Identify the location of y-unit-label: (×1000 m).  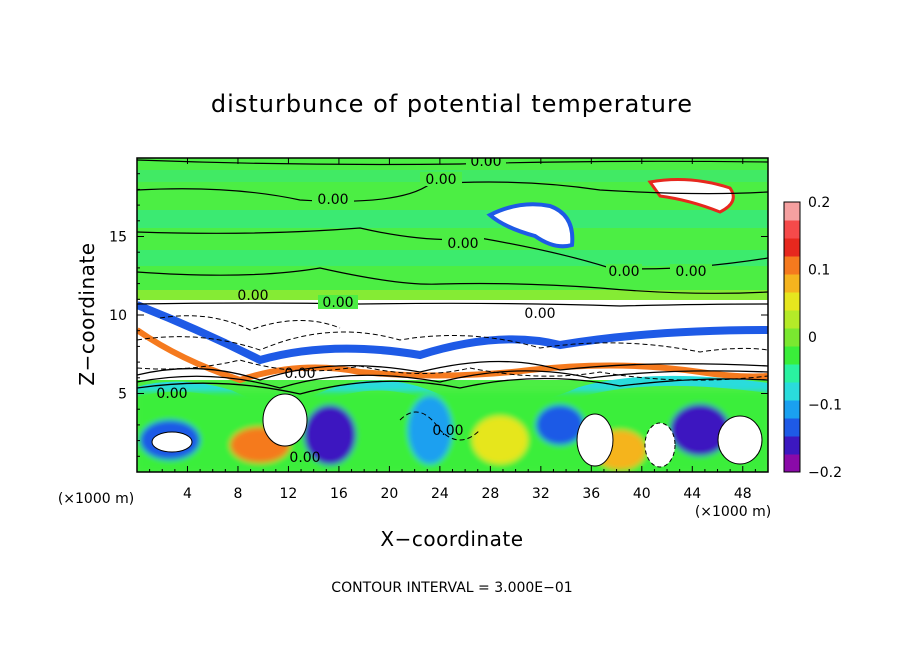
(96, 499).